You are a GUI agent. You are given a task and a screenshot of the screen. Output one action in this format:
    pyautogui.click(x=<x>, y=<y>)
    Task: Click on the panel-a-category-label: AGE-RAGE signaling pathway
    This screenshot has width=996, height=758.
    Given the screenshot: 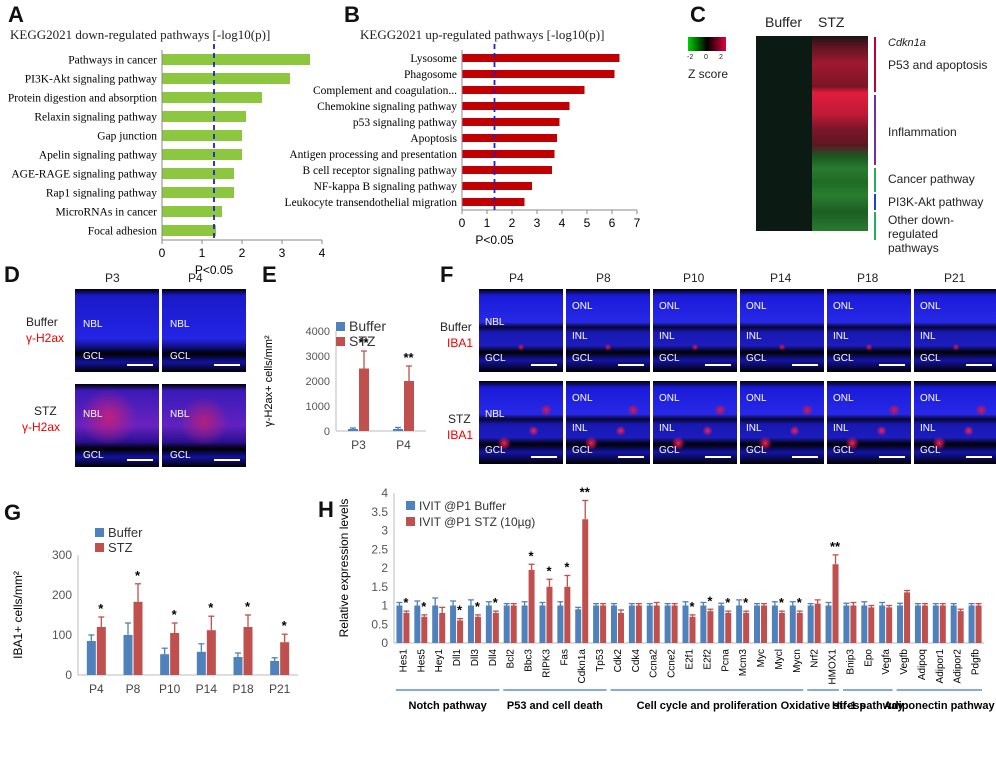 What is the action you would take?
    pyautogui.click(x=84, y=175)
    